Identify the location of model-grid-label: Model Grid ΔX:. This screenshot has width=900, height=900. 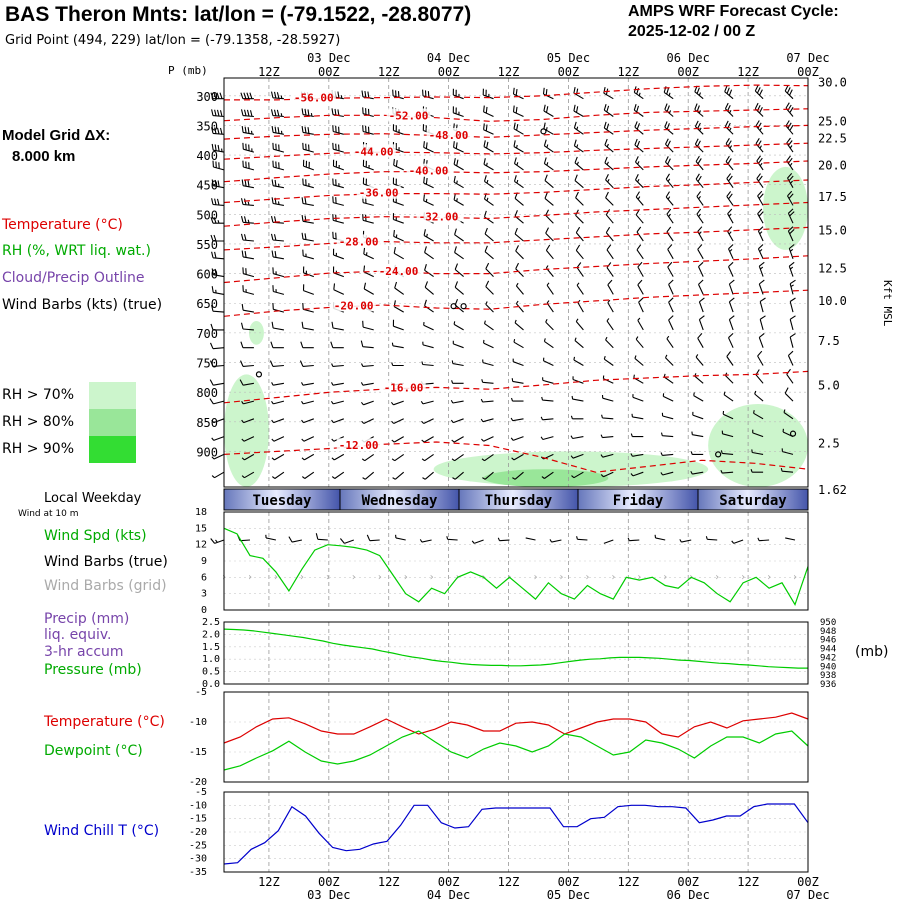
(56, 135).